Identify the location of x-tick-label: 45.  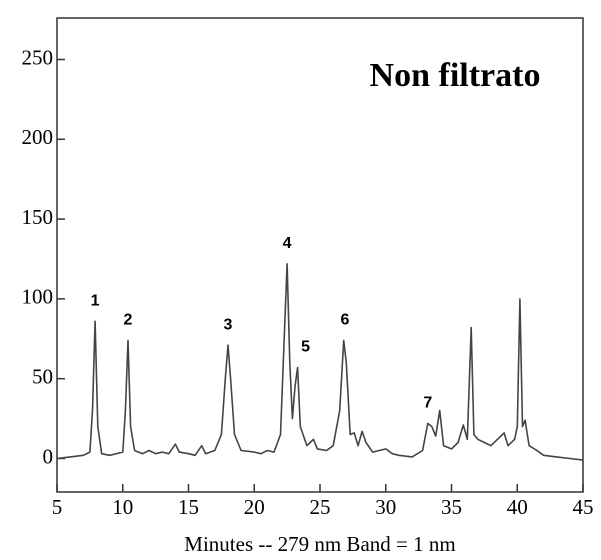
(583, 507).